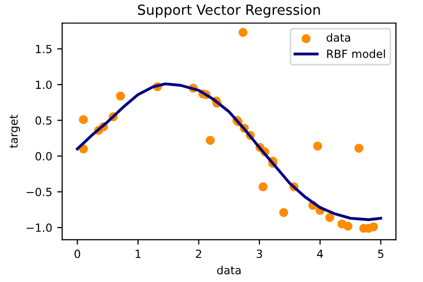 This screenshot has height=282, width=423. What do you see at coordinates (15, 131) in the screenshot?
I see `y-axis-title: target` at bounding box center [15, 131].